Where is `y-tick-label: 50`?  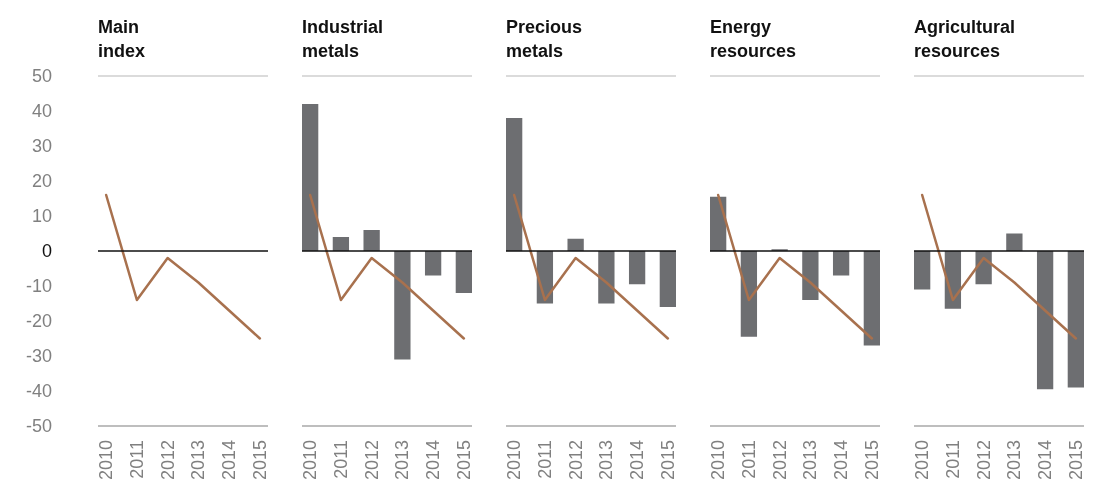
y-tick-label: 50 is located at coordinates (41, 76).